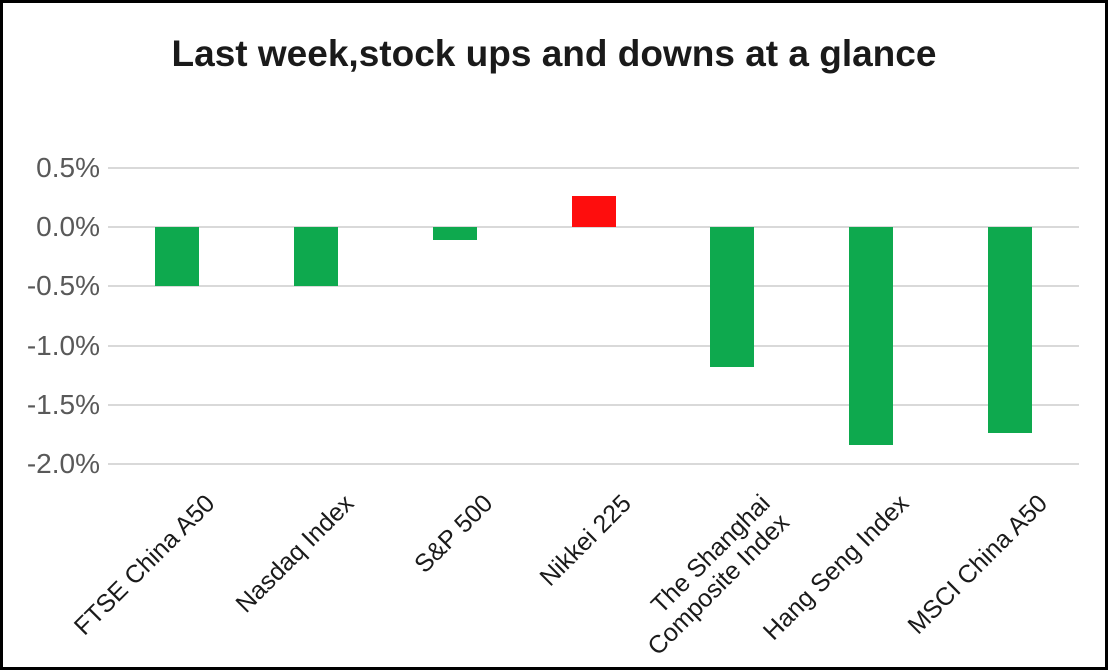  I want to click on x-axis-label-s-p-500: S&P 500, so click(453, 534).